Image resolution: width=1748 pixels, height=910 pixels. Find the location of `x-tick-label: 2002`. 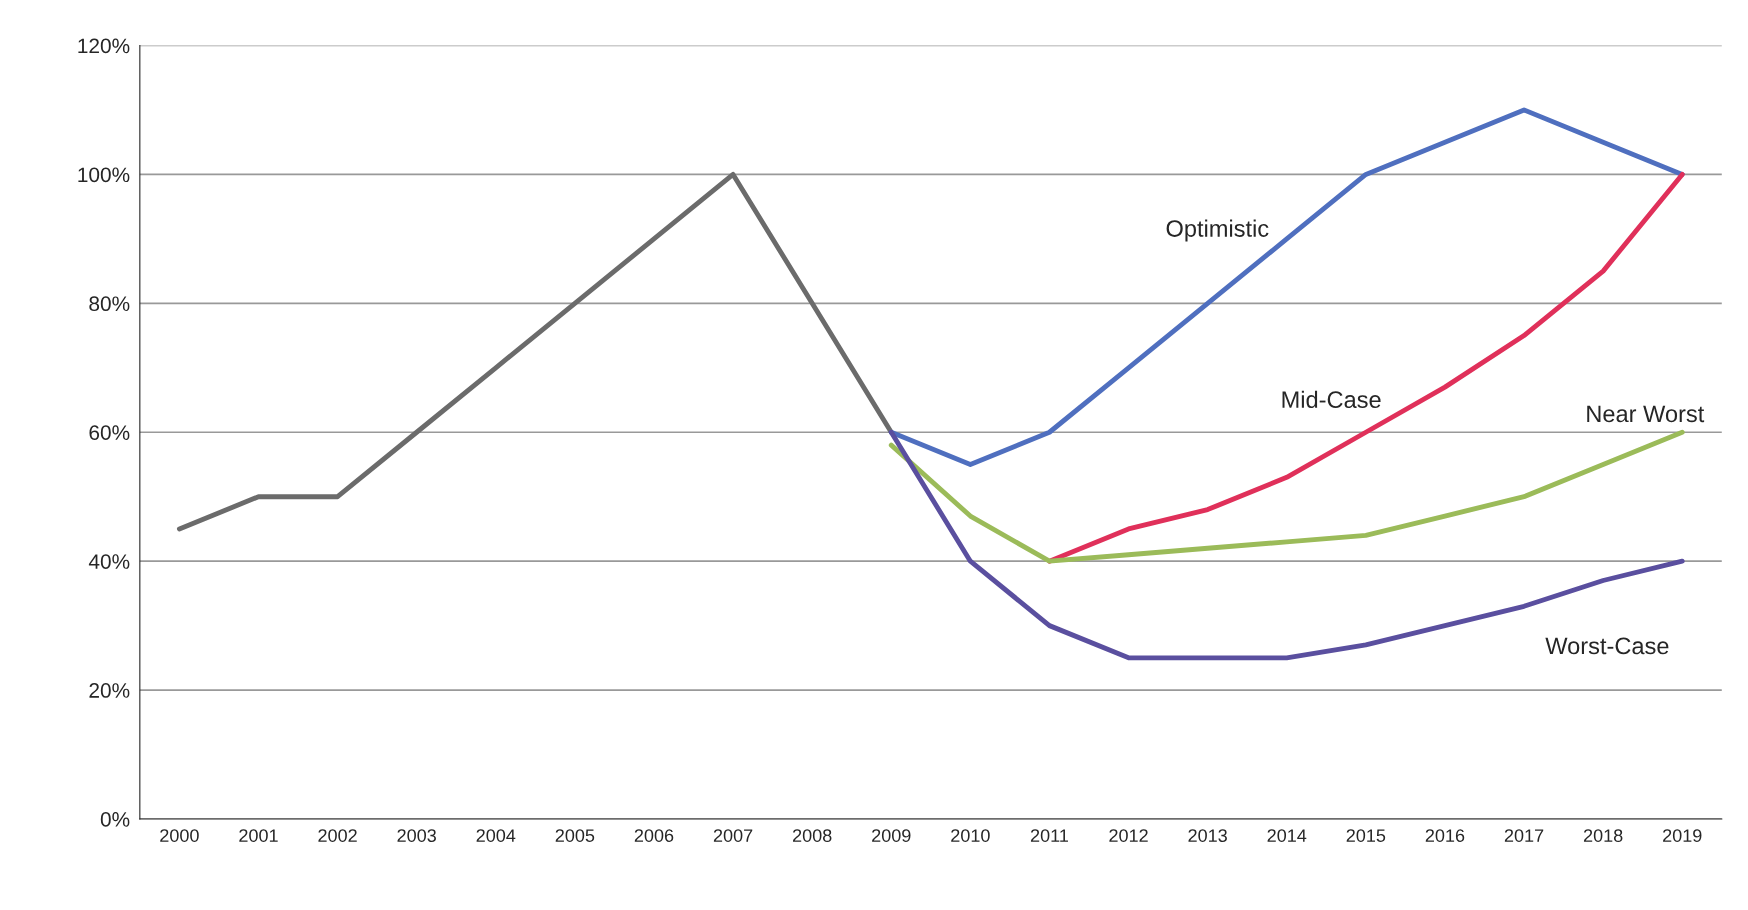

x-tick-label: 2002 is located at coordinates (337, 835).